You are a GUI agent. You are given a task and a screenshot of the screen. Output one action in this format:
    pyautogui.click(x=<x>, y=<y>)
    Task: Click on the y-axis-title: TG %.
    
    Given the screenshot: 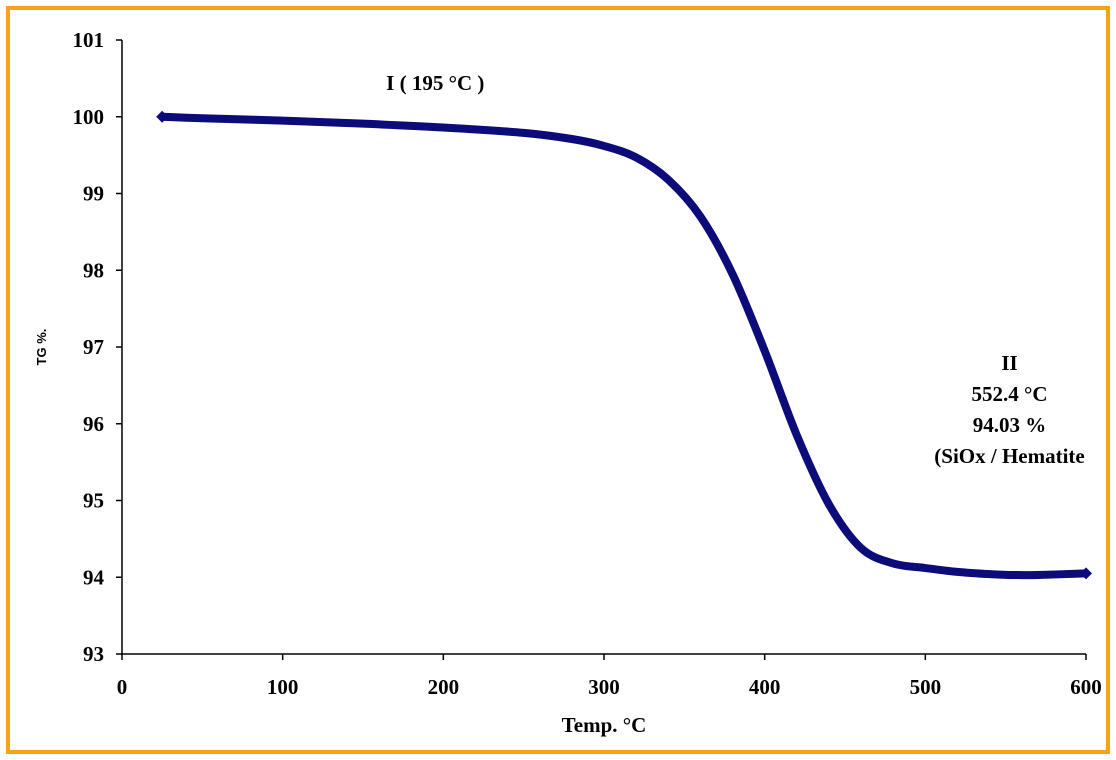 What is the action you would take?
    pyautogui.click(x=41, y=347)
    